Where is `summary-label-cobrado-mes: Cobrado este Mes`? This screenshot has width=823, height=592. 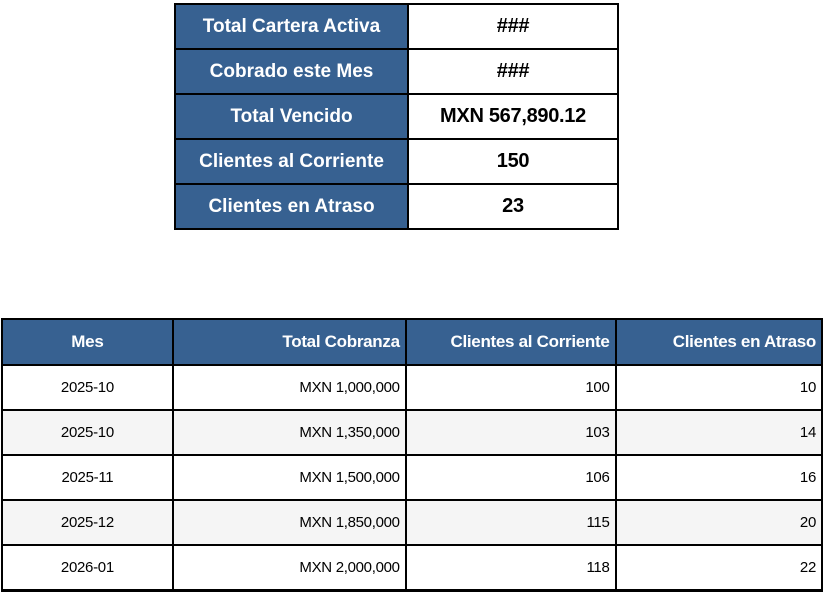
summary-label-cobrado-mes: Cobrado este Mes is located at coordinates (291, 71).